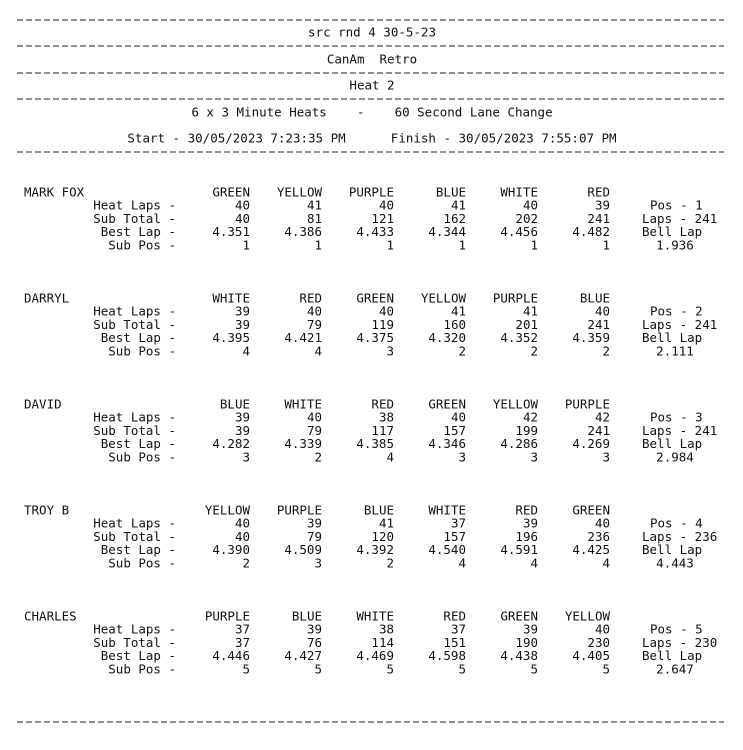 The width and height of the screenshot is (743, 750). What do you see at coordinates (231, 231) in the screenshot?
I see `cell: 4.351` at bounding box center [231, 231].